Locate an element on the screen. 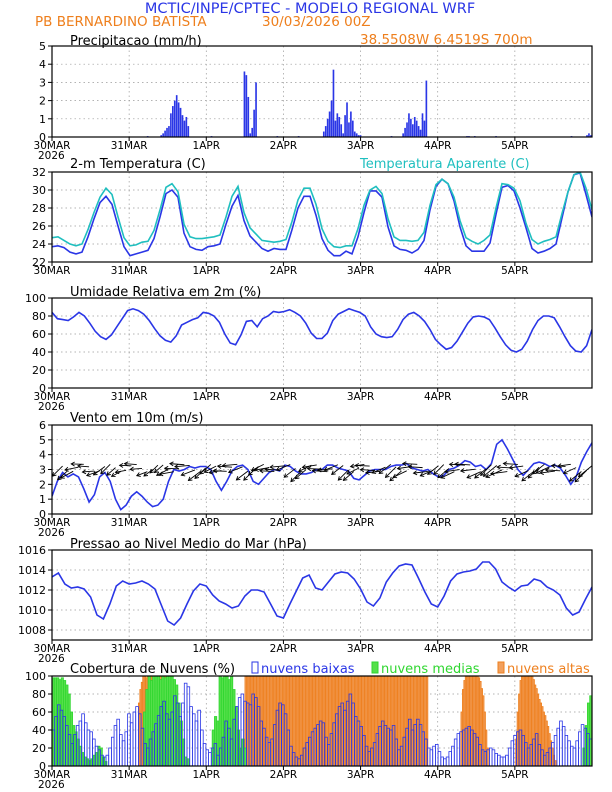 The height and width of the screenshot is (792, 612). y-tick-label: 60 is located at coordinates (39, 712).